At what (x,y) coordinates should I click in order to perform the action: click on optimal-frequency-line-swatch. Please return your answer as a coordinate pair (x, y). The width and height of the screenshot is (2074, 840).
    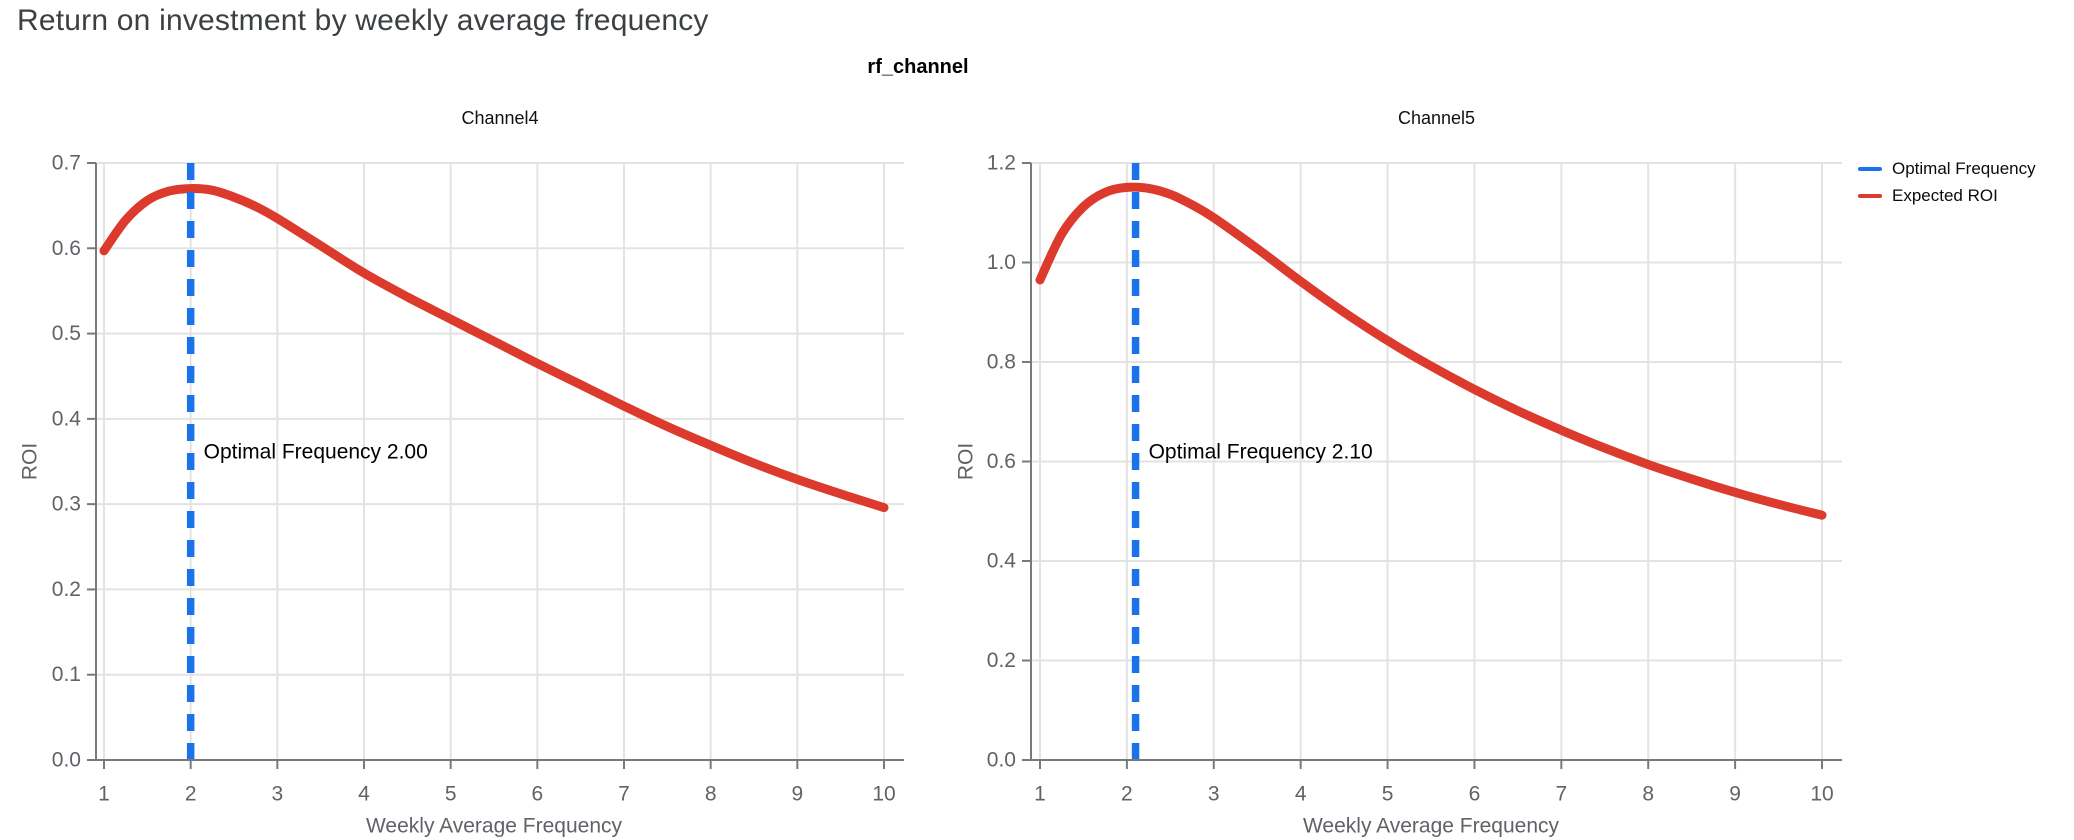
    Looking at the image, I should click on (1870, 169).